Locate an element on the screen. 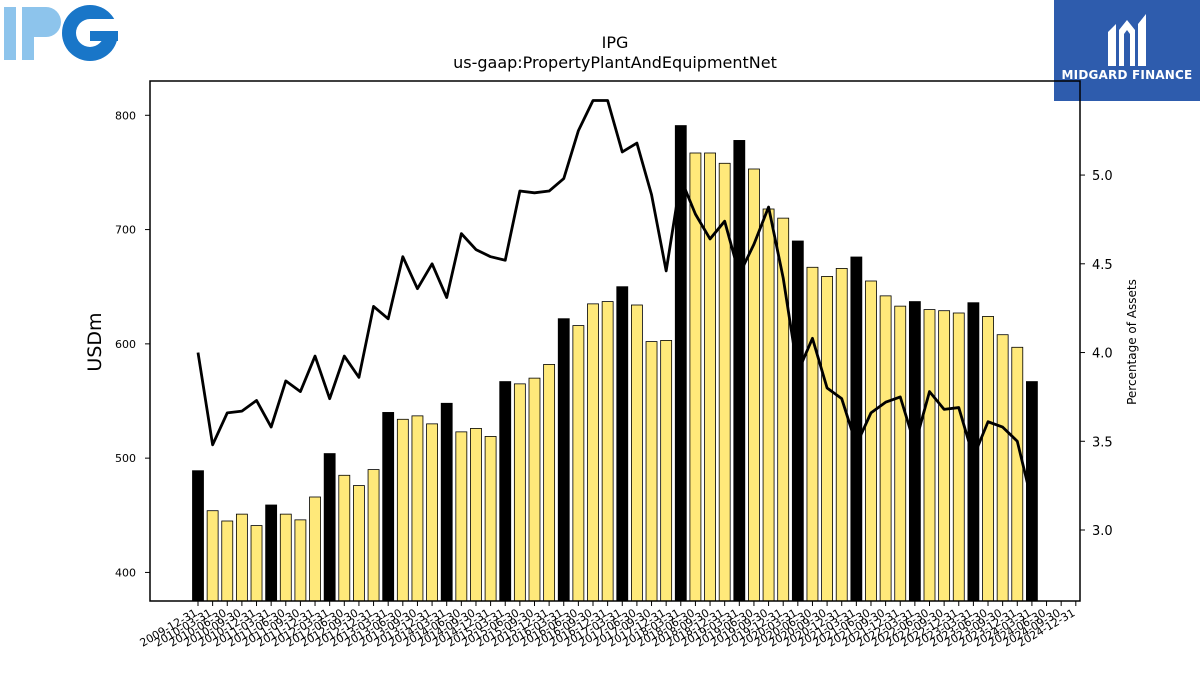  chart-title: IPG is located at coordinates (615, 42).